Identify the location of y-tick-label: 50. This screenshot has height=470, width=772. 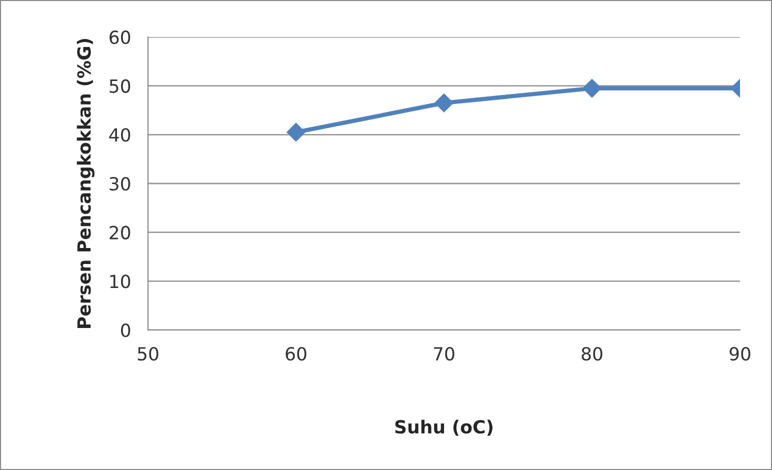
(120, 86).